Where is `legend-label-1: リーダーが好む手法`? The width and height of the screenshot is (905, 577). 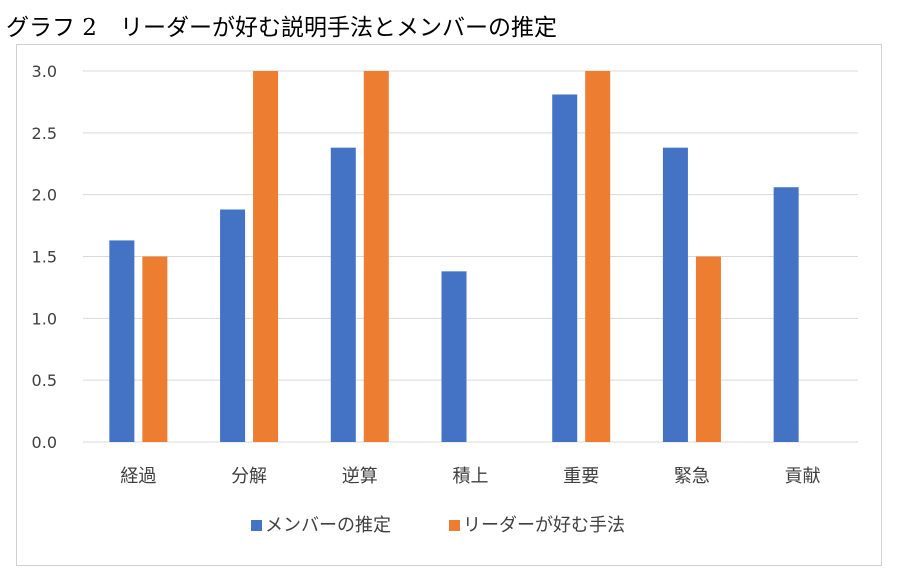
legend-label-1: リーダーが好む手法 is located at coordinates (544, 525).